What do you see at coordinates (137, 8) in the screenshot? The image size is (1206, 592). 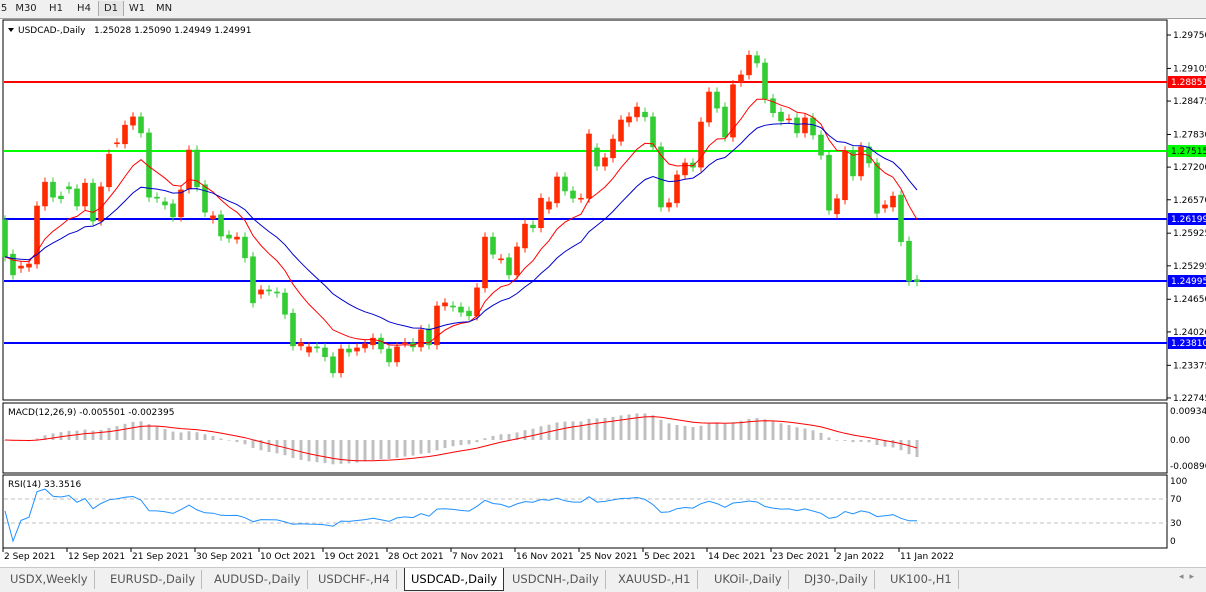 I see `timeframe-w1: W1` at bounding box center [137, 8].